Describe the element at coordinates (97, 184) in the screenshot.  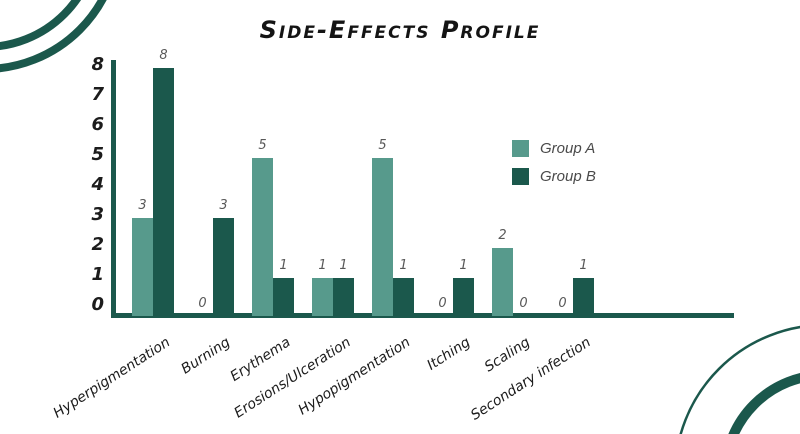
I see `y-axis-tick-label: 4` at that location.